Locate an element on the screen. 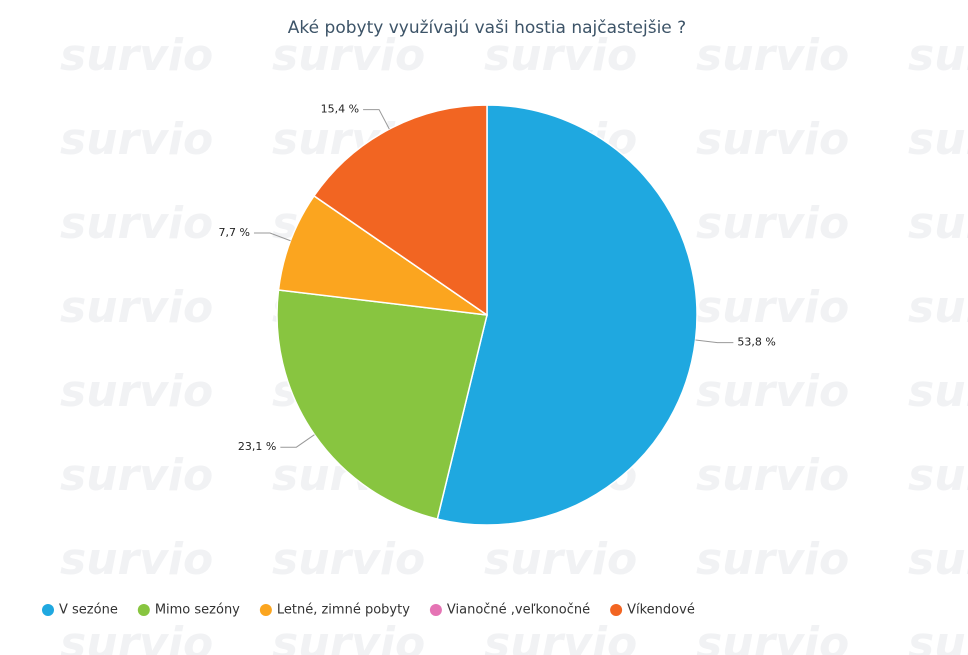  legend-label: V sezóne is located at coordinates (88, 610).